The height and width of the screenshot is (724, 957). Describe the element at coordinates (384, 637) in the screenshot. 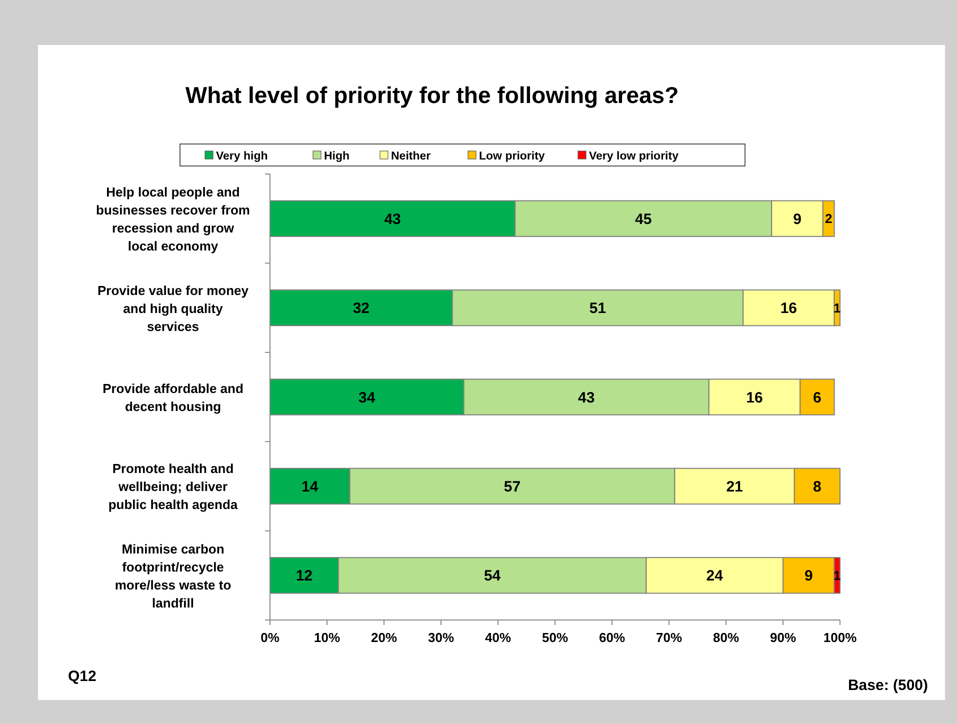

I see `x-tick-label: 20%` at that location.